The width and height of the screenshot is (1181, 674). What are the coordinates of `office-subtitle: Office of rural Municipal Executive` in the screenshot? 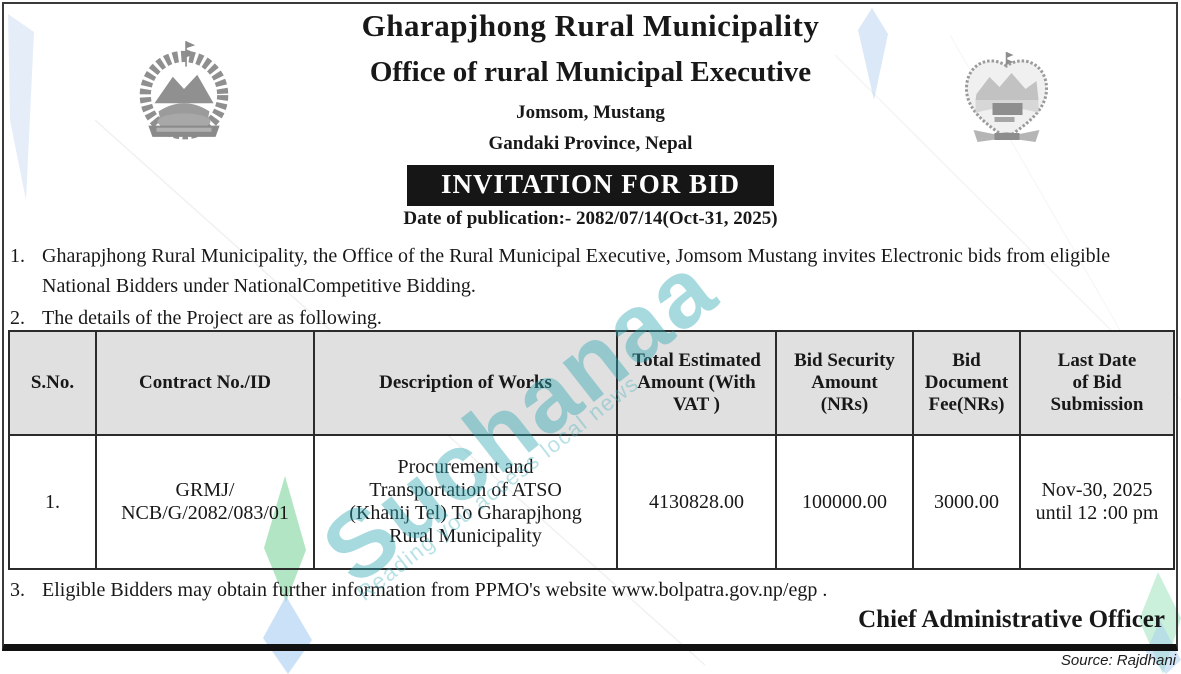 It's located at (590, 72).